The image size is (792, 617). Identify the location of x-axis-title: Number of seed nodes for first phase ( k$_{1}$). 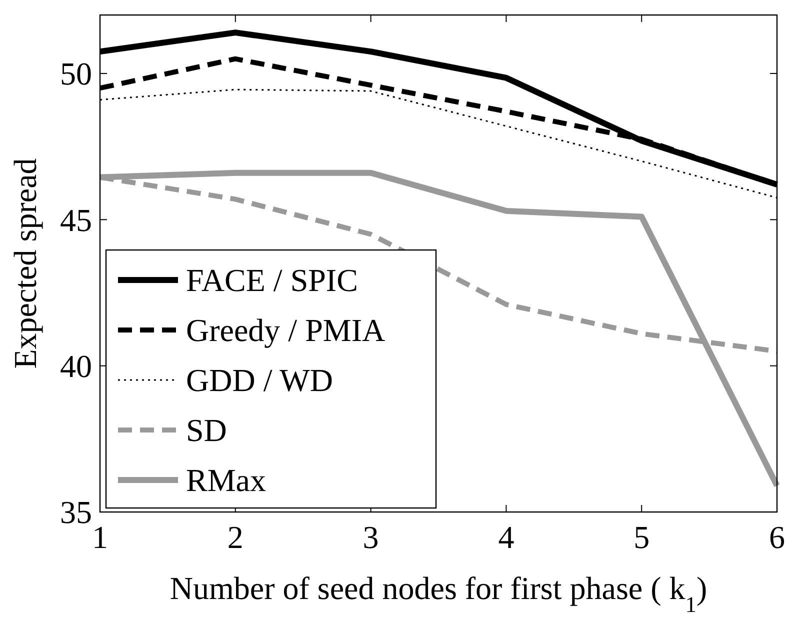
(439, 593).